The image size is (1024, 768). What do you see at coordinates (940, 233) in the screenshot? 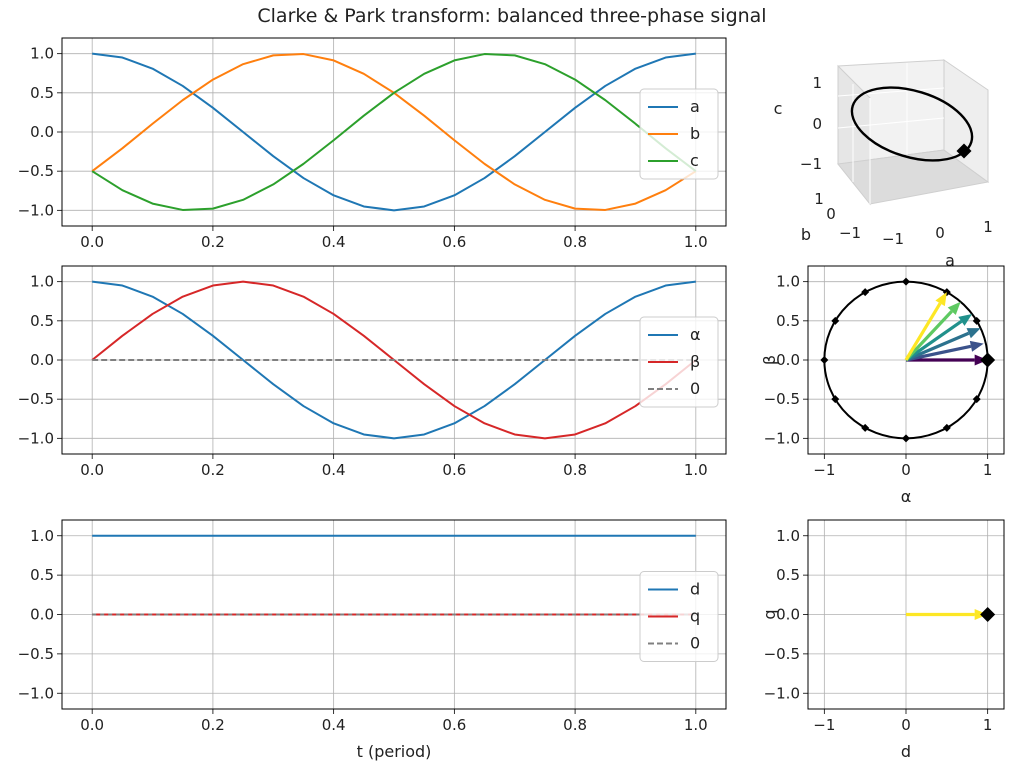
I see `atick-label: 0` at bounding box center [940, 233].